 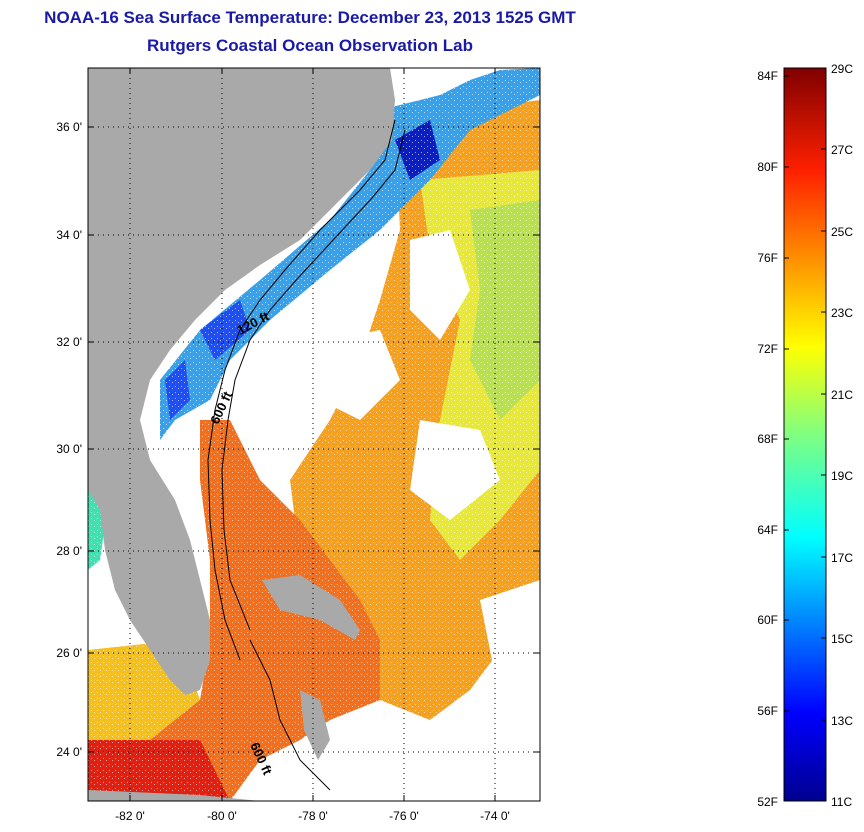 I want to click on colorbar, so click(x=805, y=434).